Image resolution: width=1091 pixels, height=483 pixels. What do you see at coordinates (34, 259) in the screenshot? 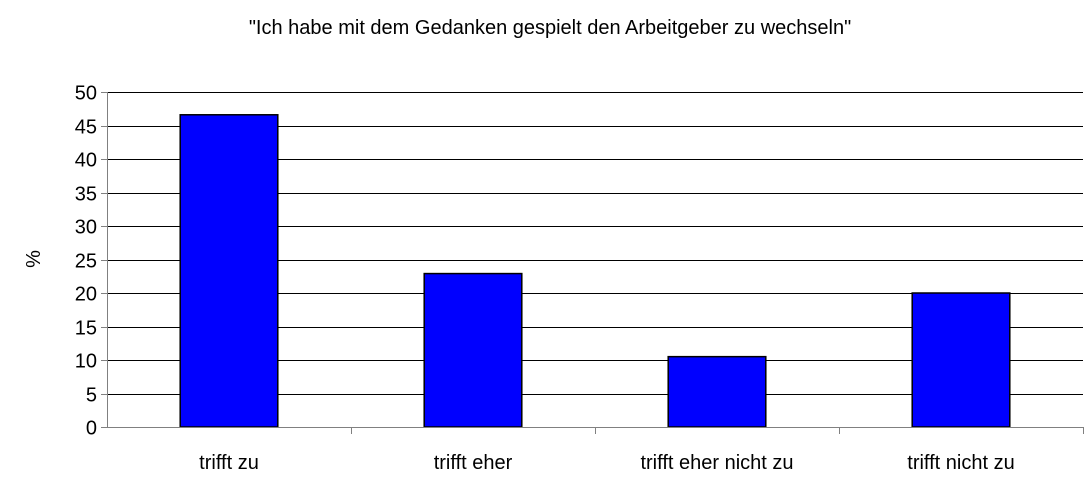
I see `y-axis-label: %` at bounding box center [34, 259].